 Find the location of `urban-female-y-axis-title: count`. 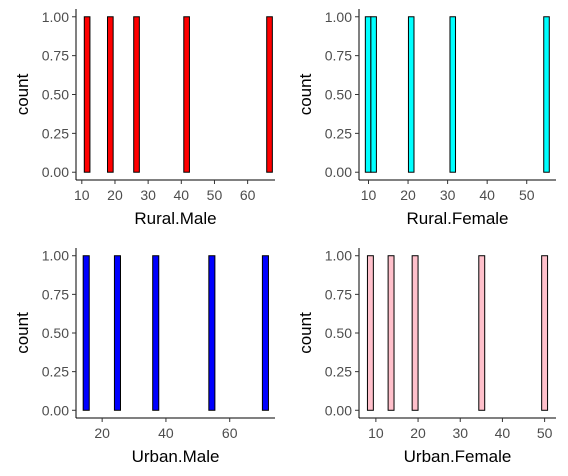

urban-female-y-axis-title: count is located at coordinates (305, 333).